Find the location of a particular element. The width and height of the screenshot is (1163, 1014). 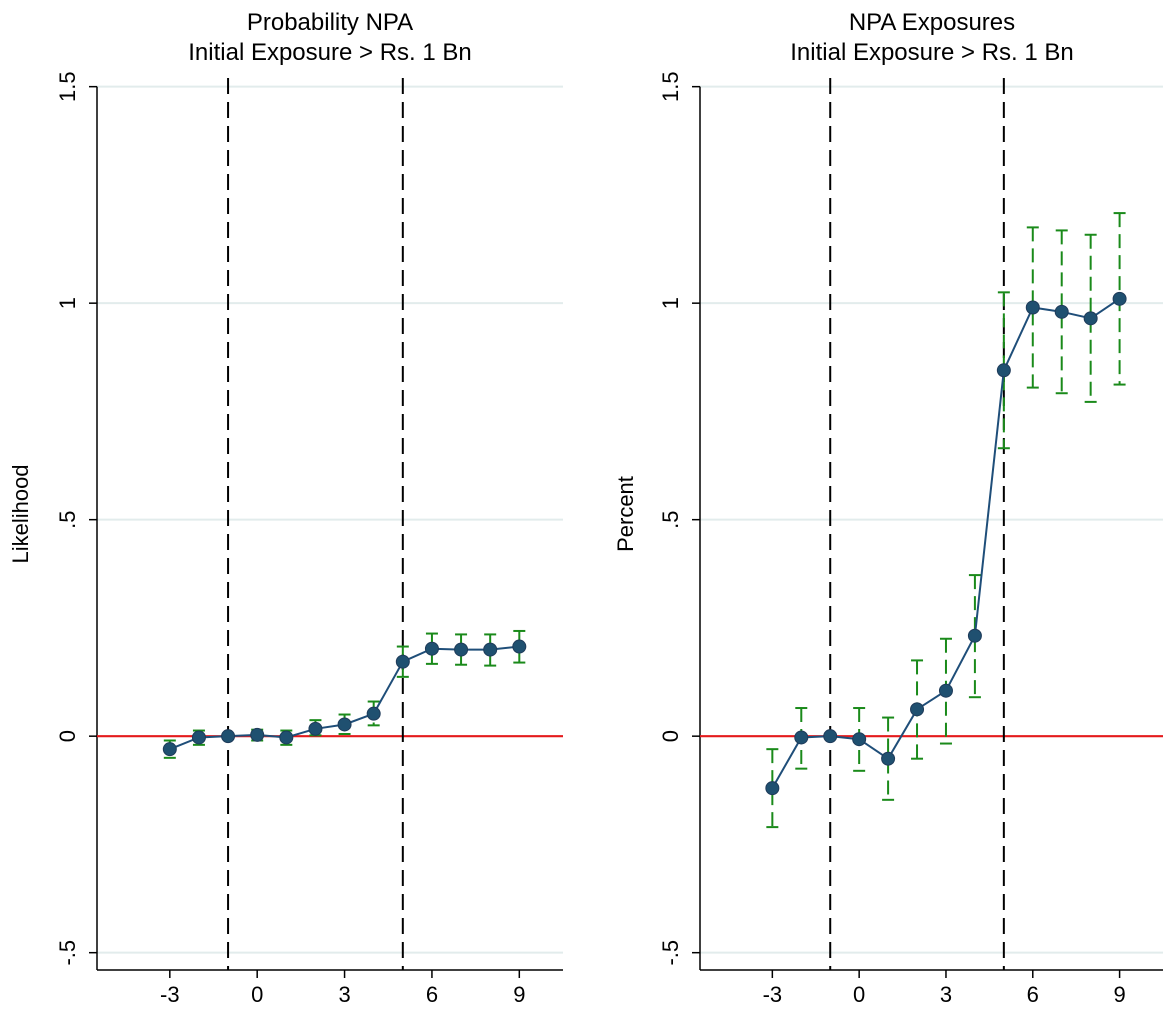

chart-title-line: NPA Exposures is located at coordinates (932, 22).